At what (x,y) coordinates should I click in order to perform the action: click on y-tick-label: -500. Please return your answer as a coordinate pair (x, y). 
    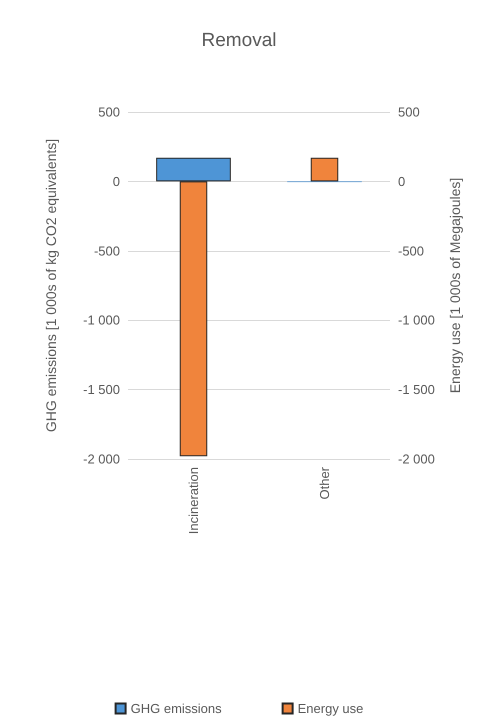
    Looking at the image, I should click on (107, 250).